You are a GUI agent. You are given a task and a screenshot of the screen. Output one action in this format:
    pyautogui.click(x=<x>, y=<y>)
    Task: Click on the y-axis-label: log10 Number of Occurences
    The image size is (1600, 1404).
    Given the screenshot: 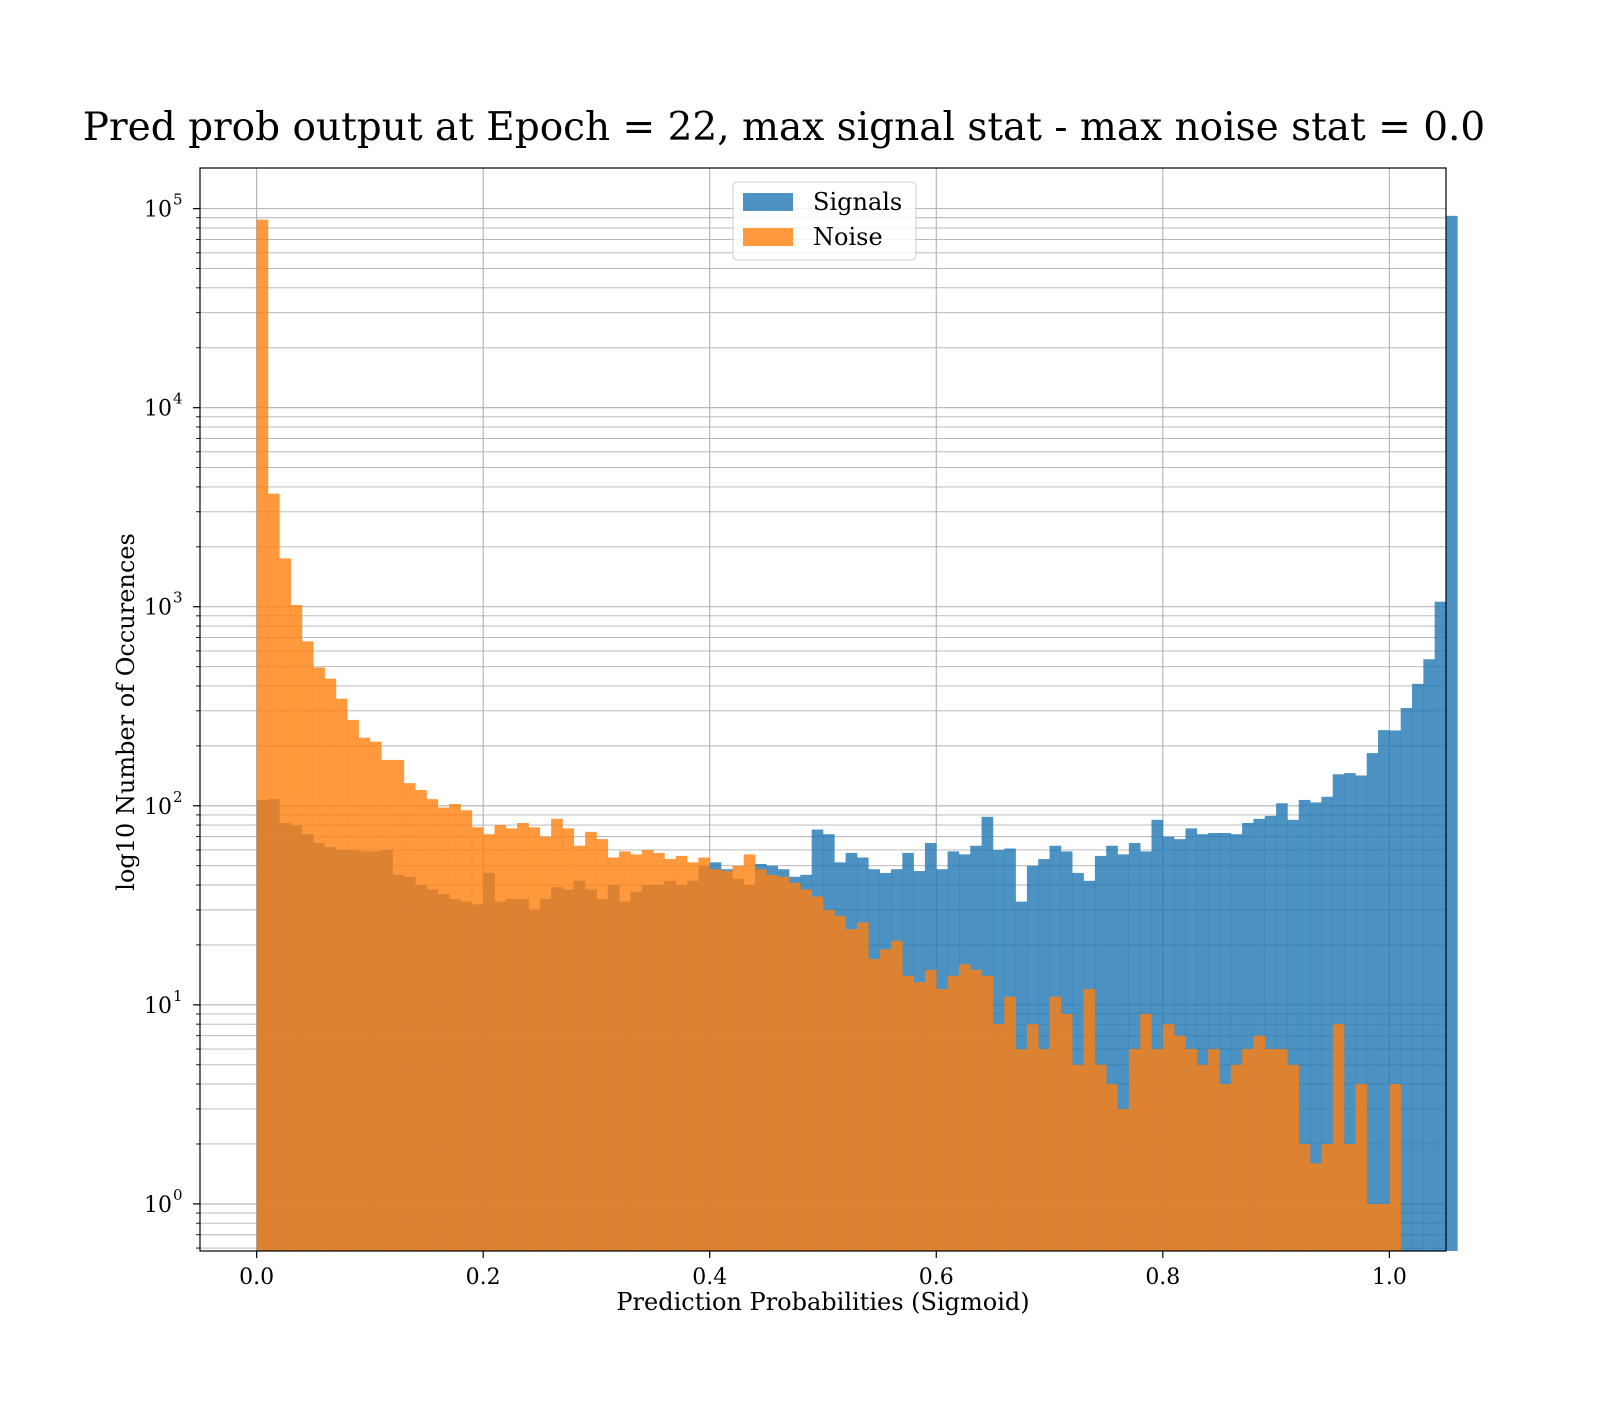 What is the action you would take?
    pyautogui.click(x=126, y=712)
    